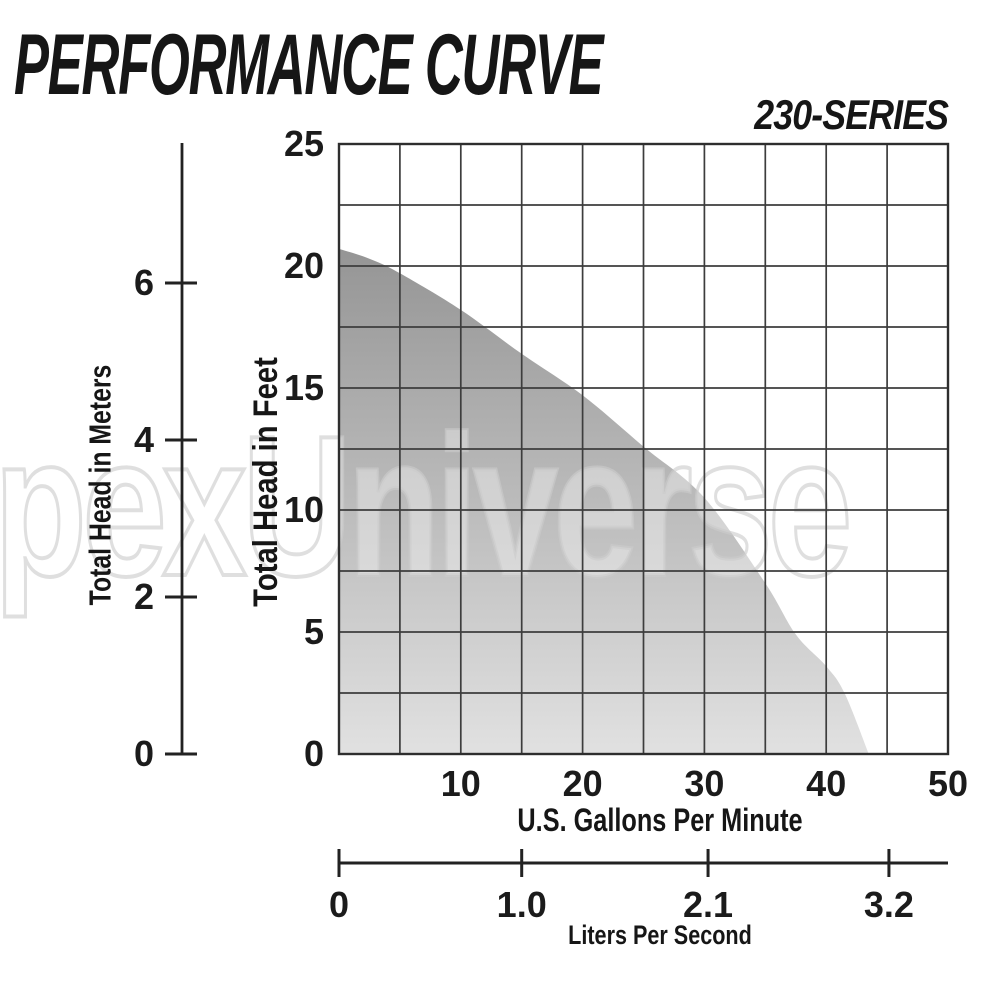 This screenshot has height=1000, width=1000. I want to click on feet-tick-label: 20, so click(304, 265).